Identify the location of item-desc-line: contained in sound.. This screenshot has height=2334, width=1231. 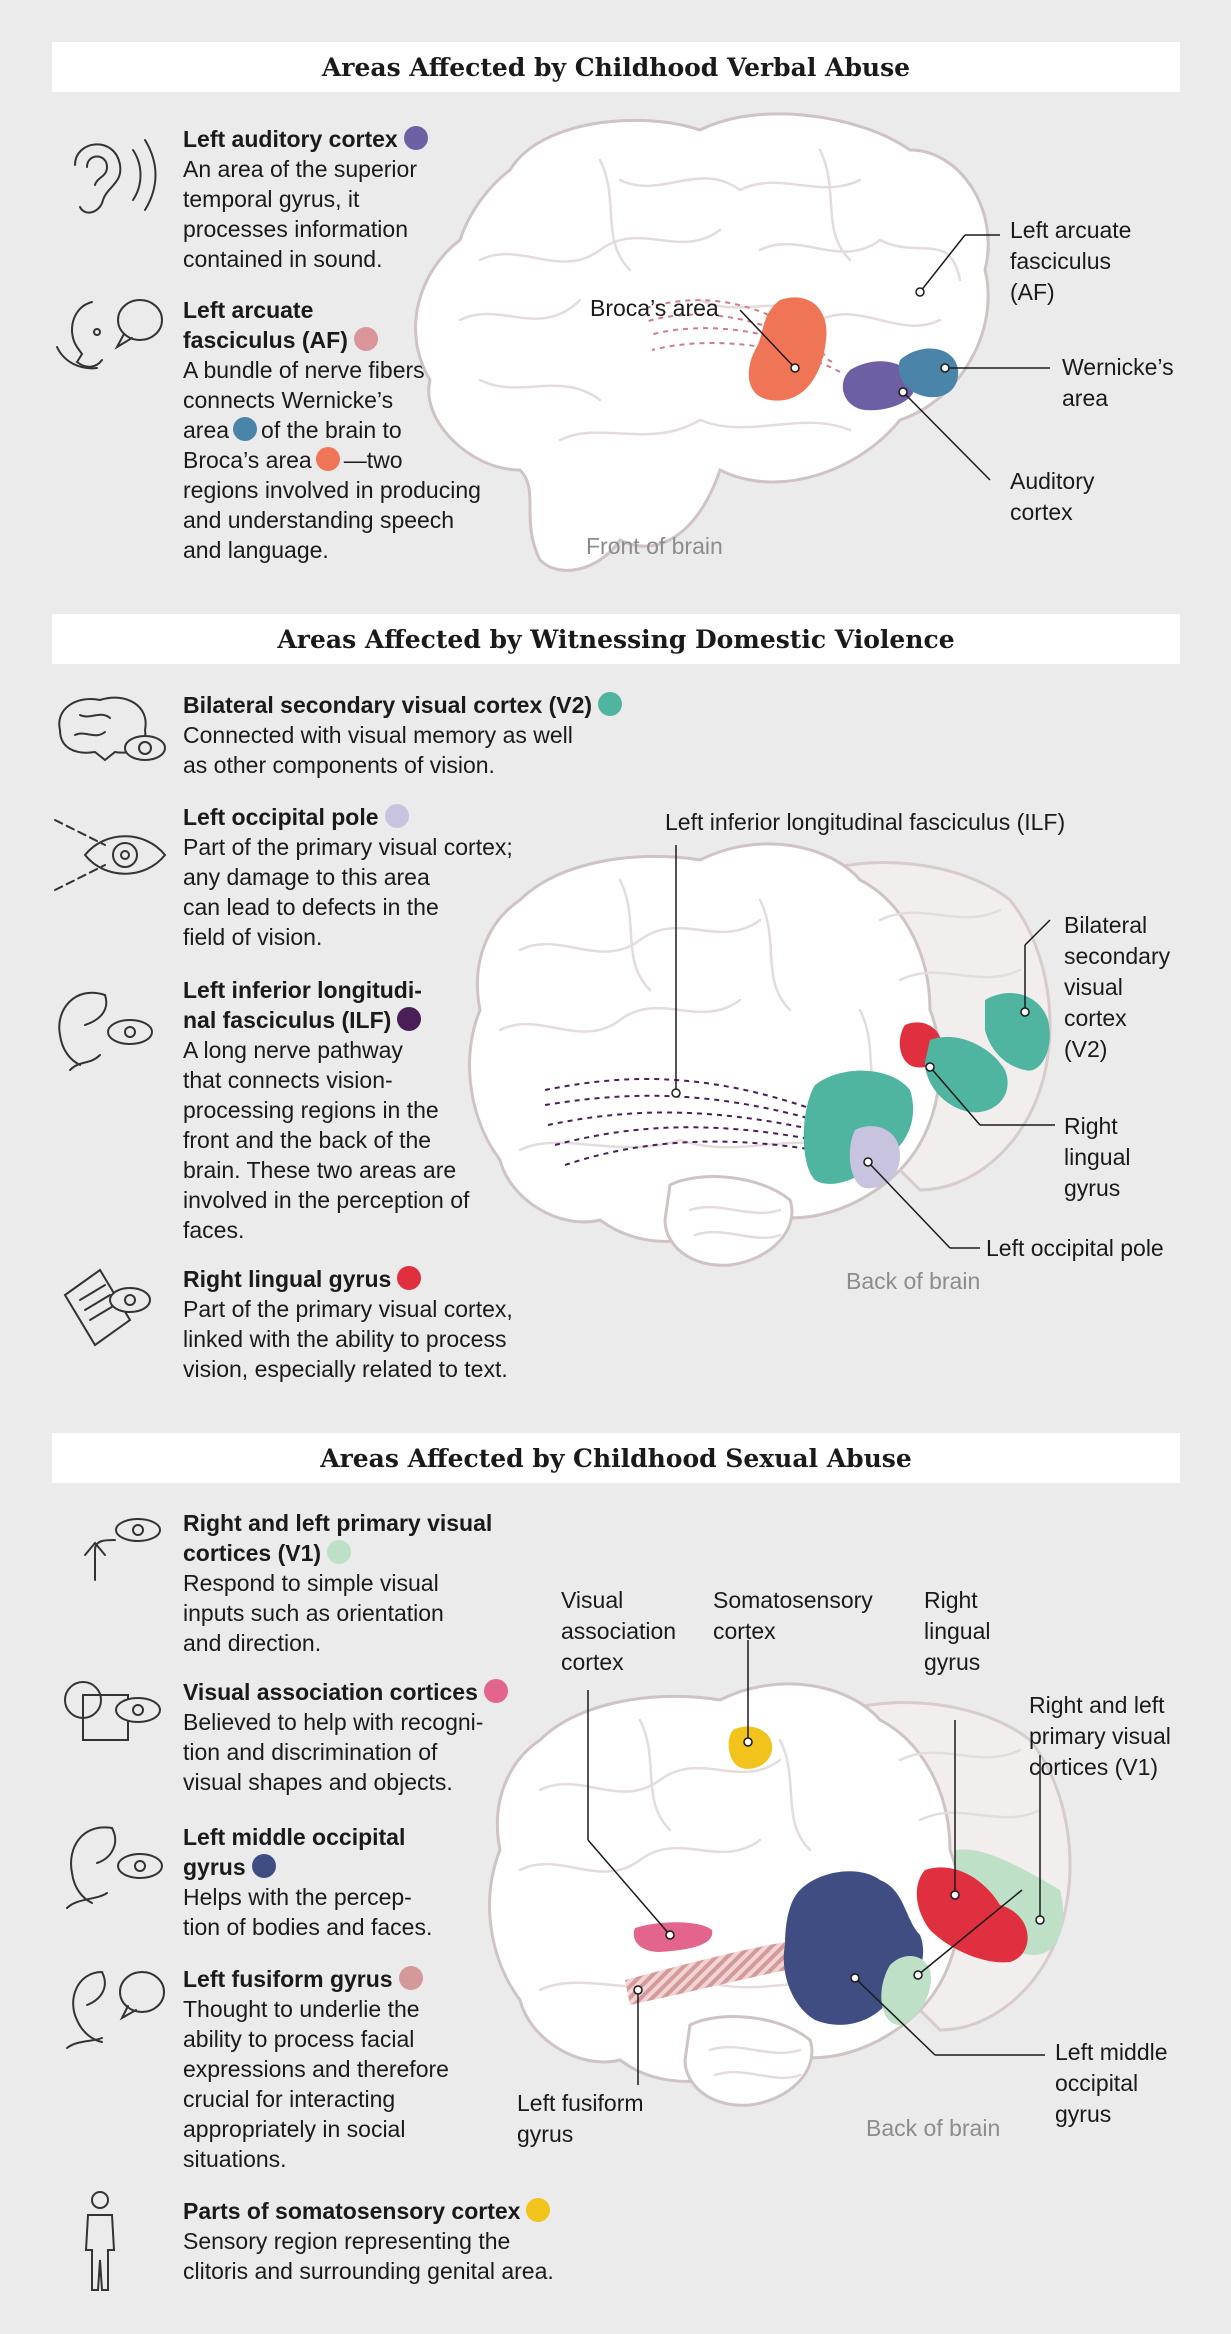
(283, 259).